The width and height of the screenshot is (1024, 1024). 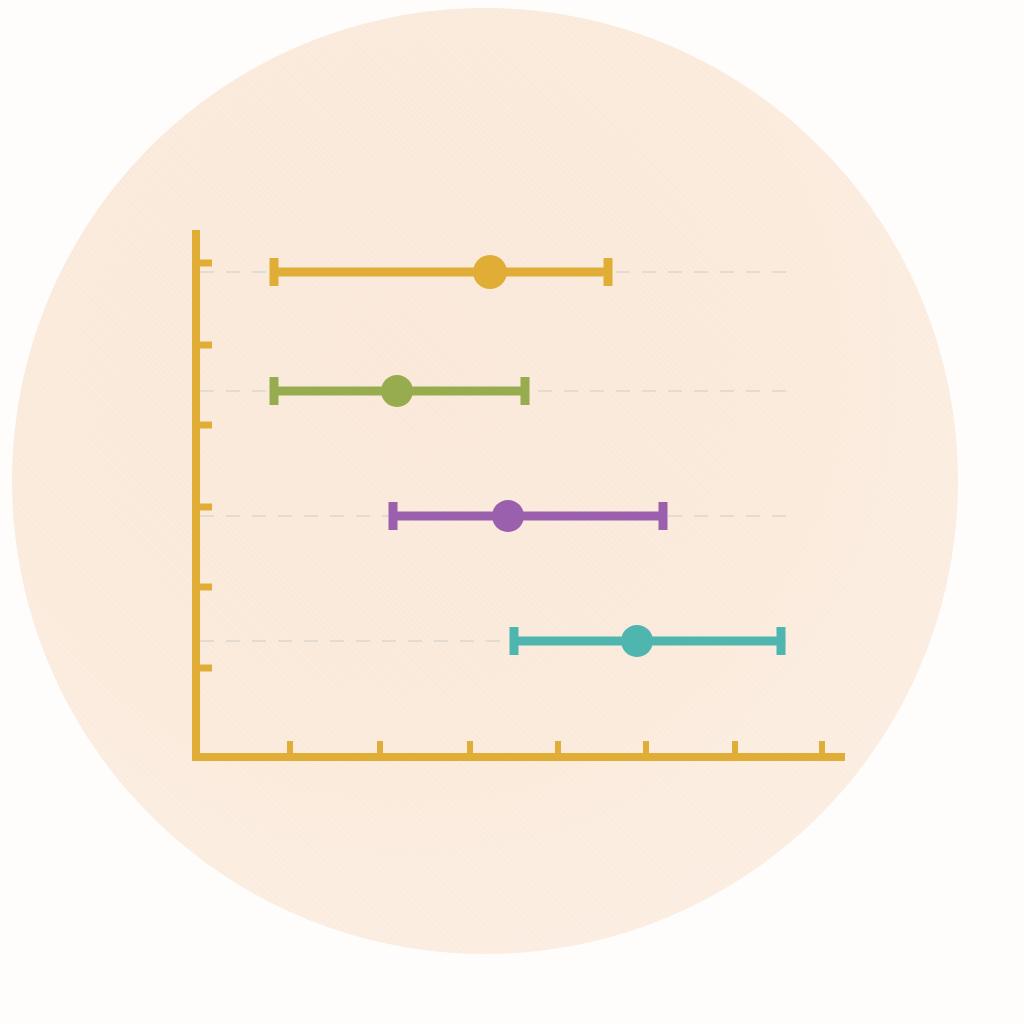 What do you see at coordinates (441, 272) in the screenshot?
I see `series-1-errorbar` at bounding box center [441, 272].